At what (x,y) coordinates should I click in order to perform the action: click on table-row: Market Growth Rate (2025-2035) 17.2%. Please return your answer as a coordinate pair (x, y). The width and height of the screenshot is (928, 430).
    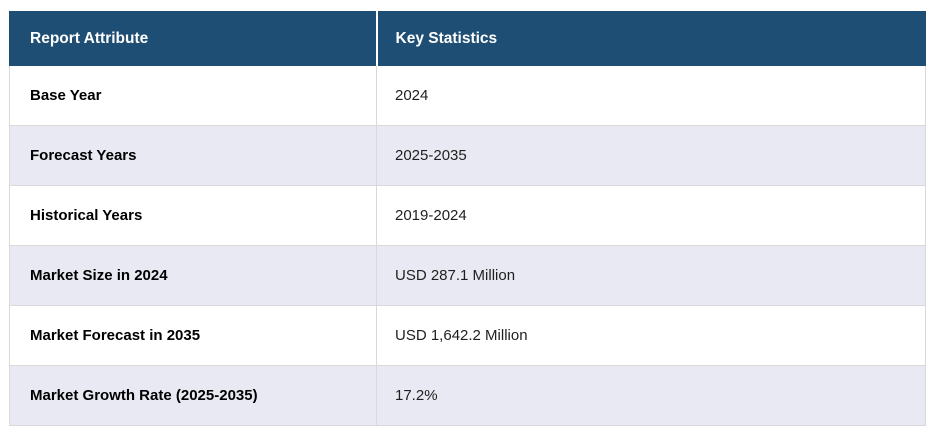
    Looking at the image, I should click on (467, 395).